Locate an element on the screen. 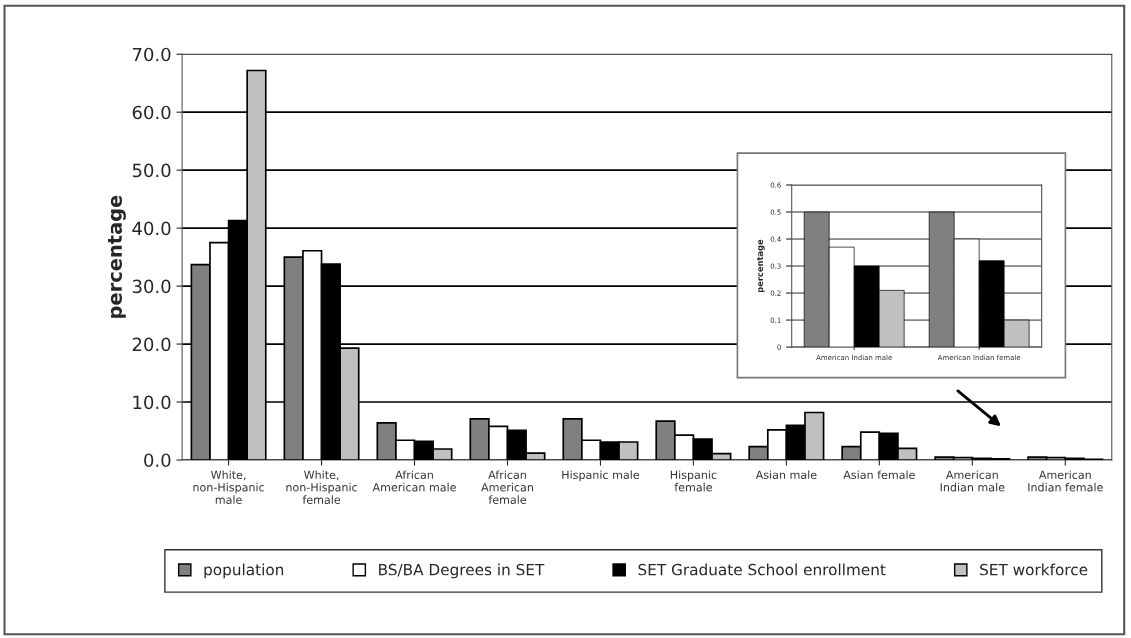 This screenshot has width=1131, height=638. x-tick-label: American Indian female is located at coordinates (1065, 481).